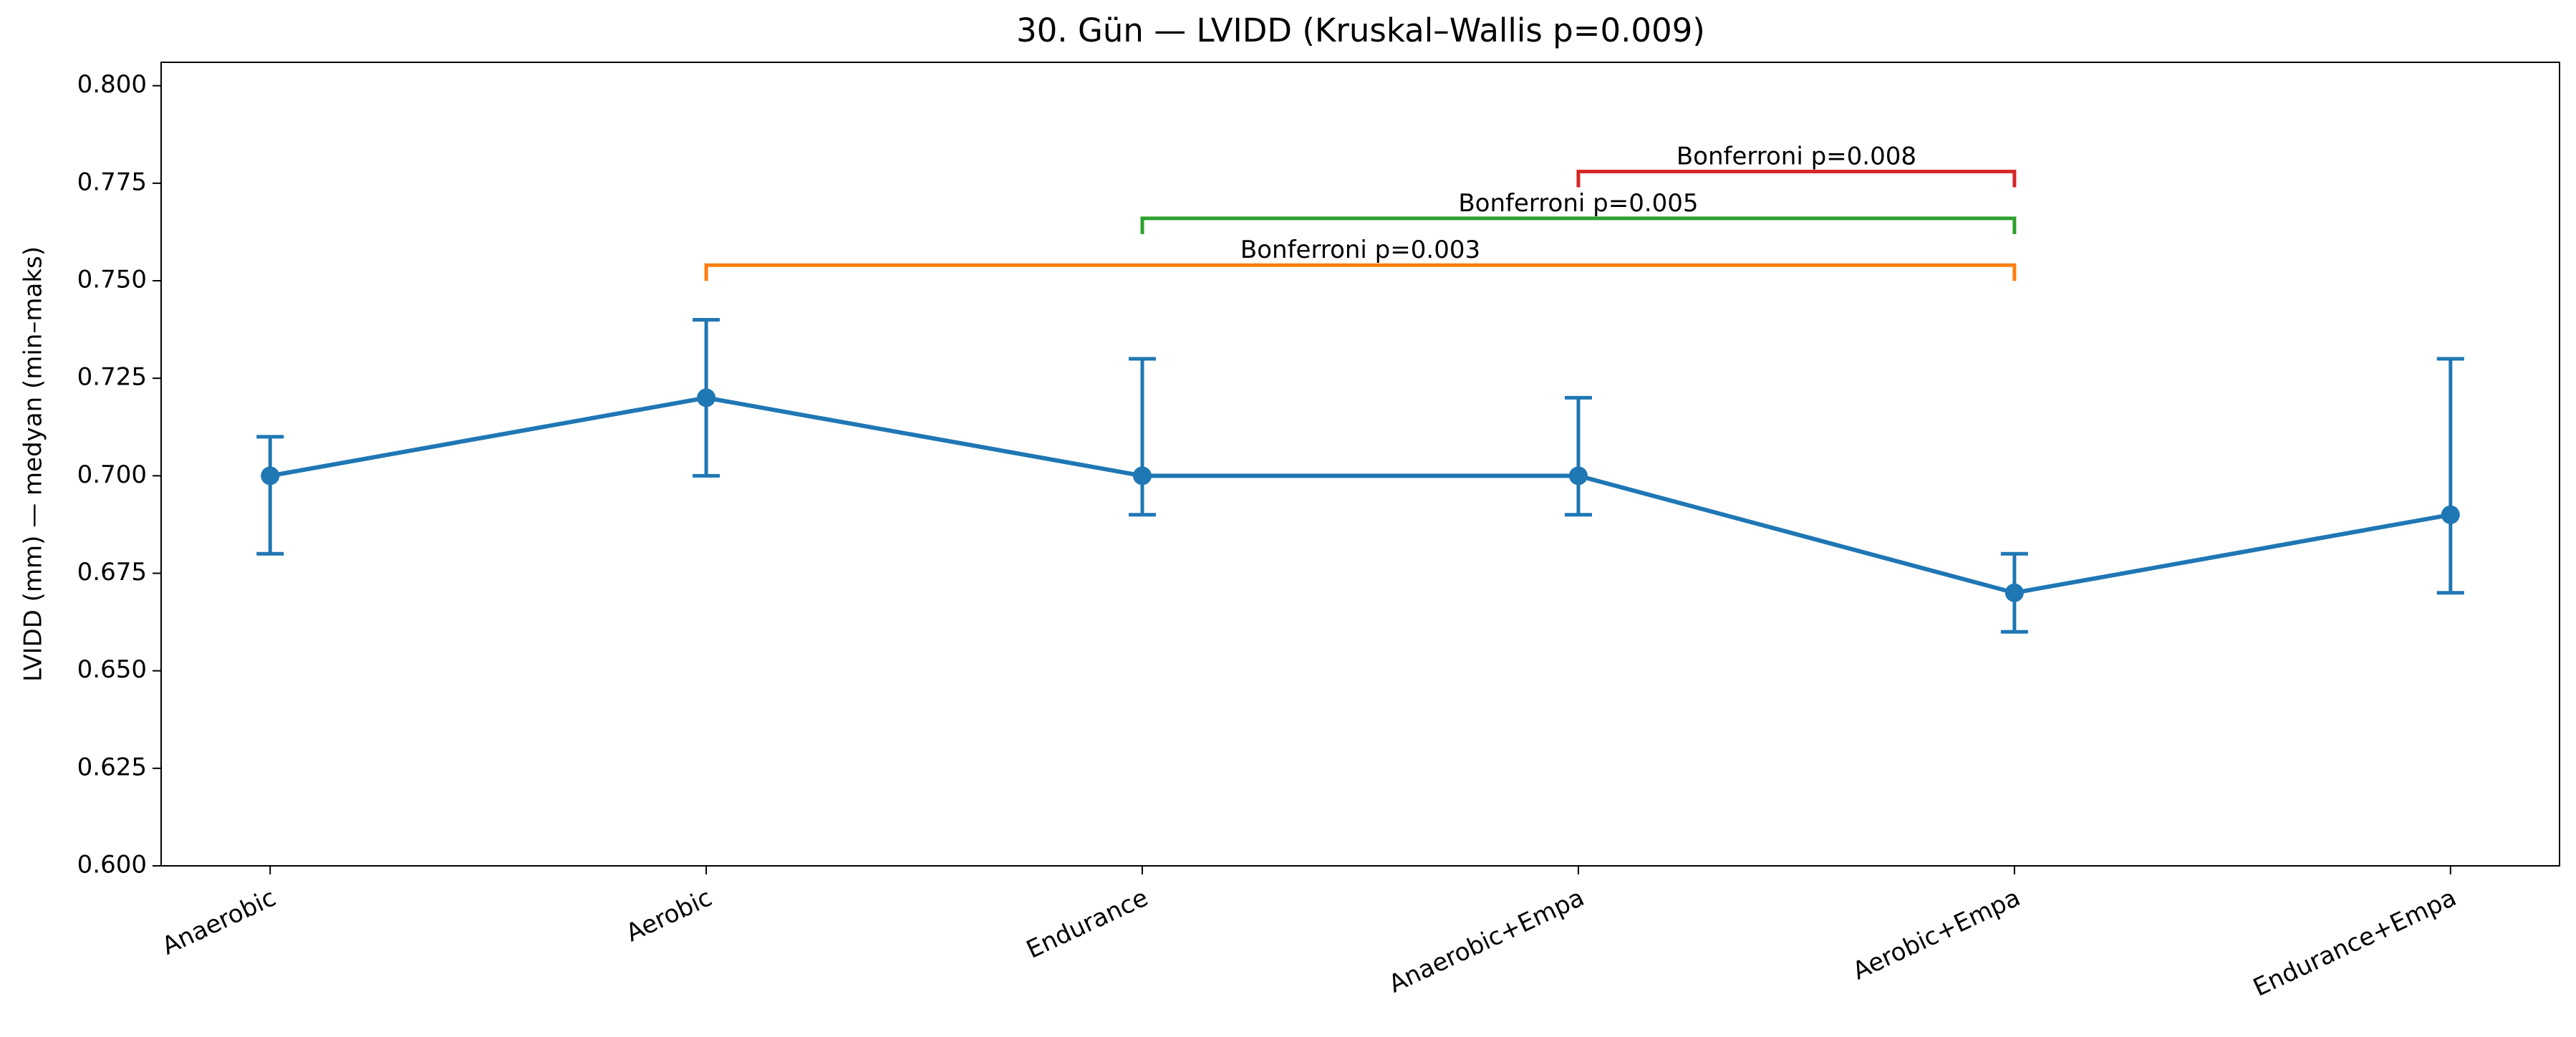 The image size is (2576, 1037). Describe the element at coordinates (2355, 942) in the screenshot. I see `x-tick-label: Endurance+Empa` at that location.